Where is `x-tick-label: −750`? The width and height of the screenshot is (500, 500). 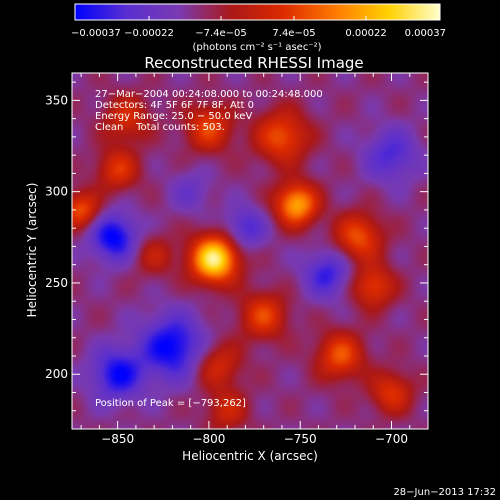 x-tick-label: −750 is located at coordinates (300, 439).